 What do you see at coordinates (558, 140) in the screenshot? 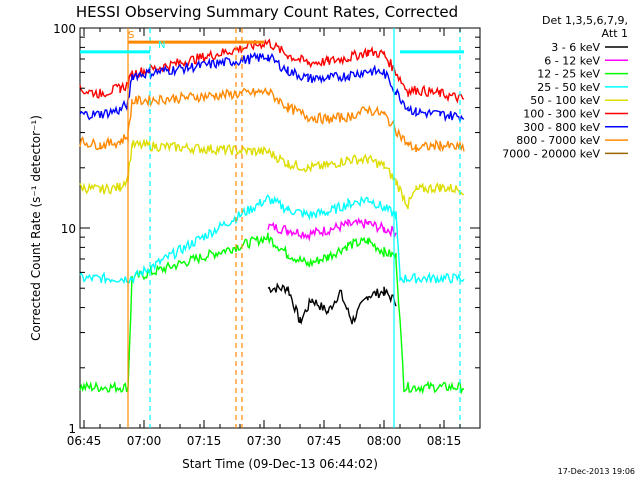
I see `legend-label-7: 800 - 7000 keV` at bounding box center [558, 140].